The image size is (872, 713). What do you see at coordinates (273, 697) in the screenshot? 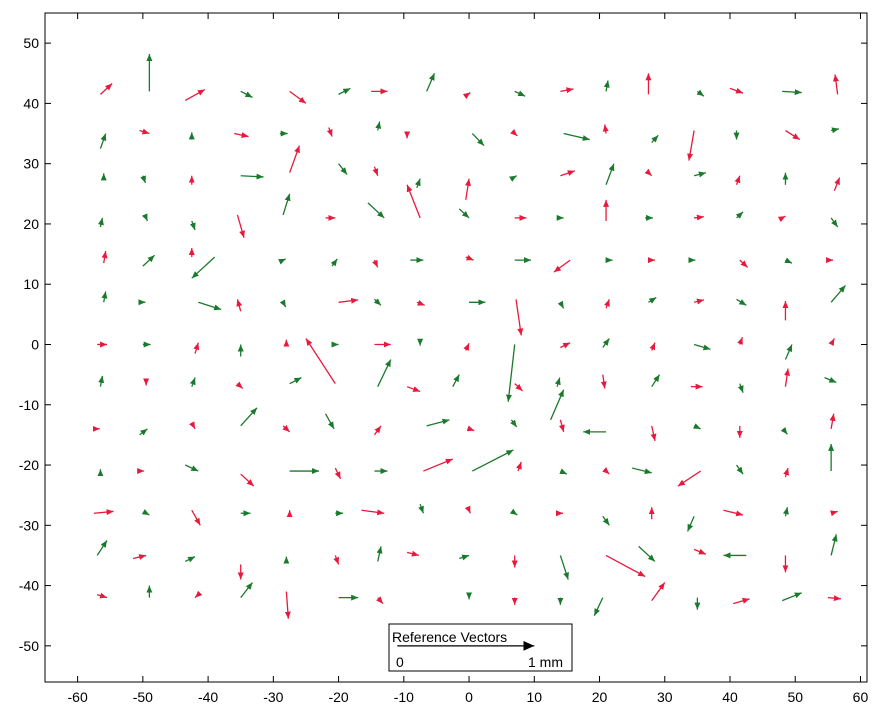
I see `x-tick-label: -30` at bounding box center [273, 697].